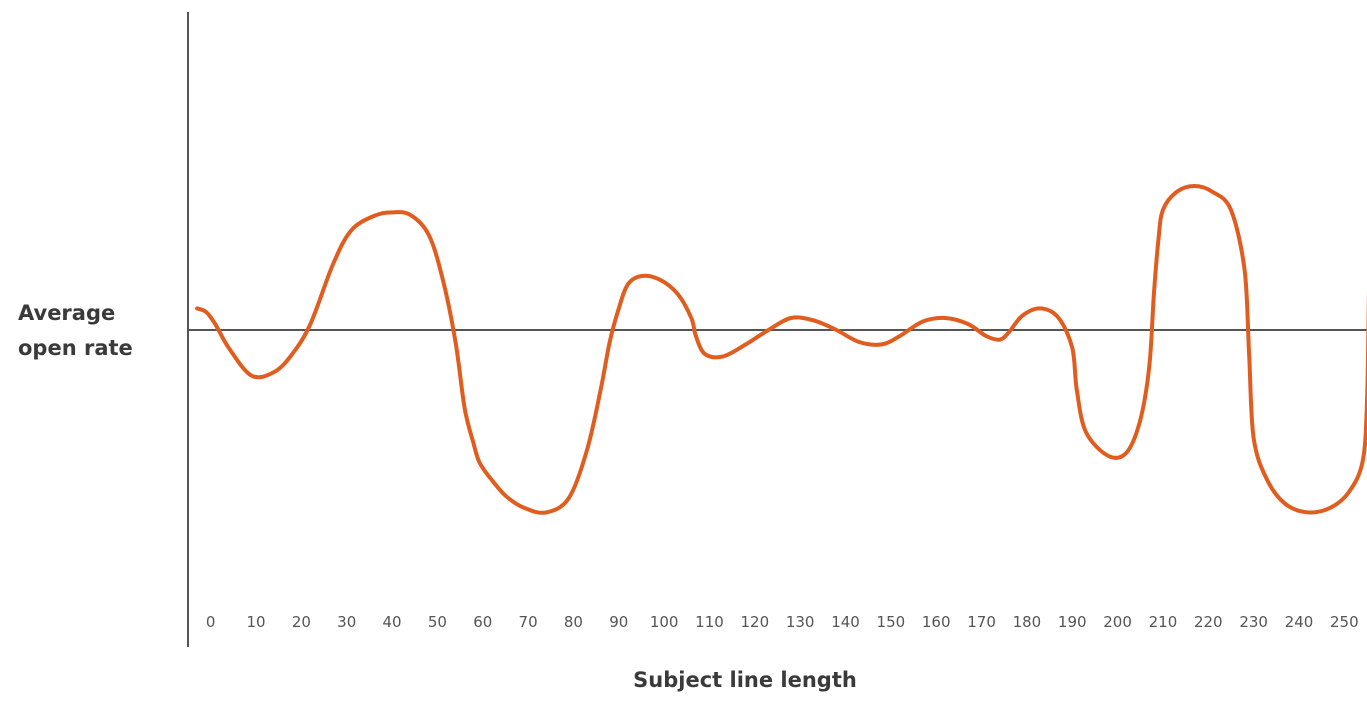  What do you see at coordinates (800, 622) in the screenshot?
I see `x-tick-label: 130` at bounding box center [800, 622].